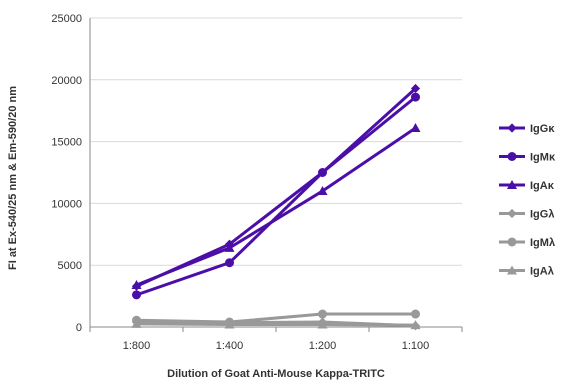 The image size is (567, 385). I want to click on y-tick-label: 20000, so click(66, 81).